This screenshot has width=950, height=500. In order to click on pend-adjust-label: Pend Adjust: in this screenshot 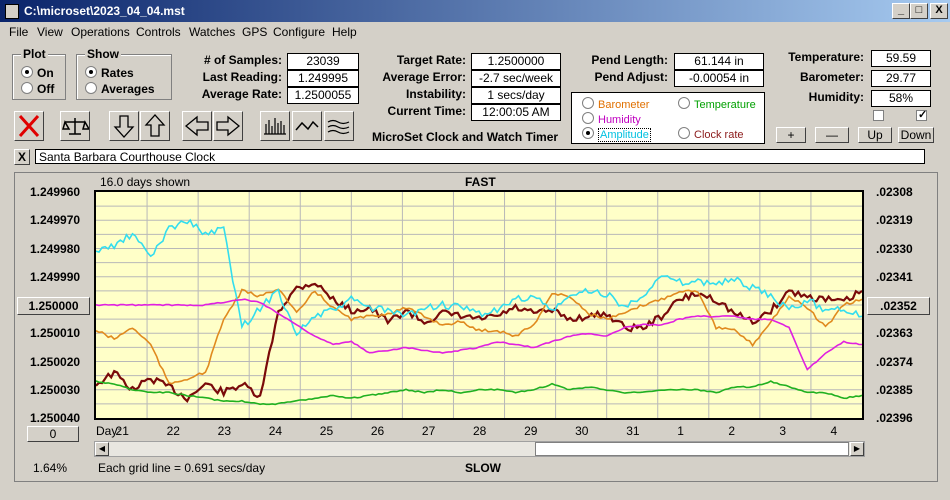, I will do `click(631, 77)`.